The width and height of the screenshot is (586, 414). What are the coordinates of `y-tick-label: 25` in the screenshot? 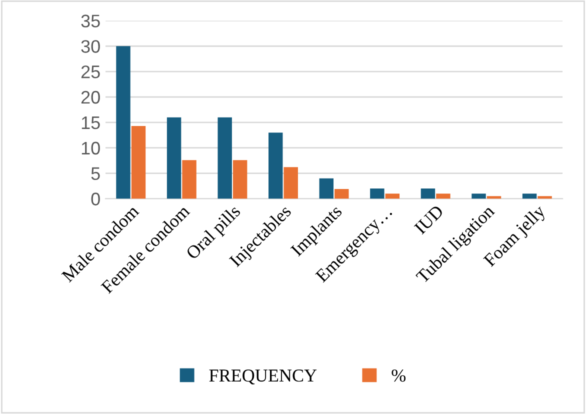 It's located at (90, 71).